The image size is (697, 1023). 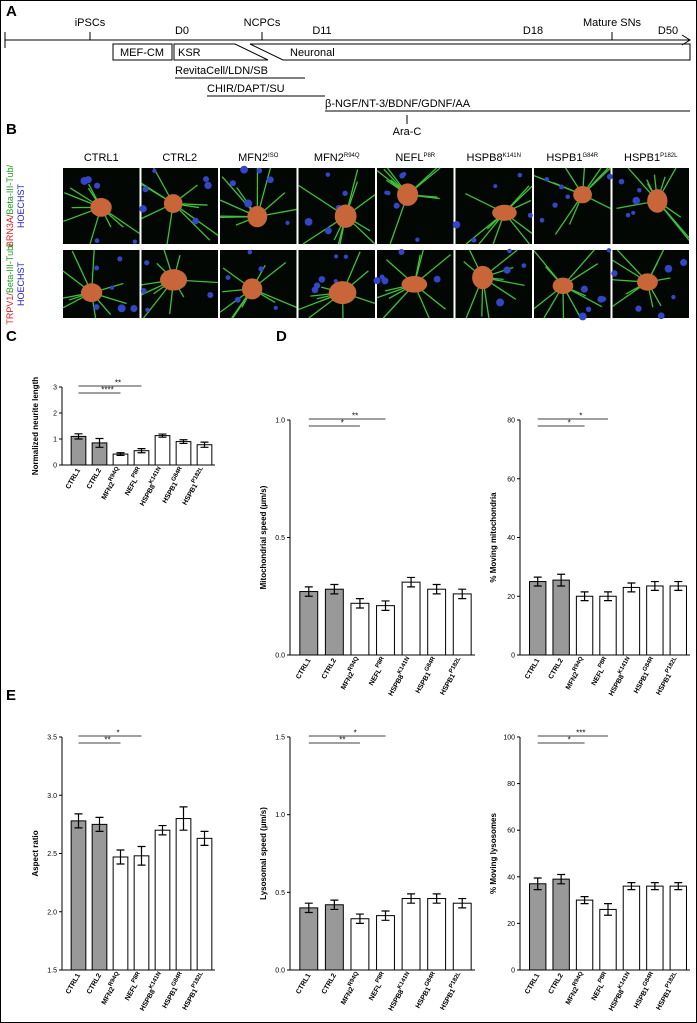 What do you see at coordinates (52, 854) in the screenshot?
I see `y-tick-label: 2.5` at bounding box center [52, 854].